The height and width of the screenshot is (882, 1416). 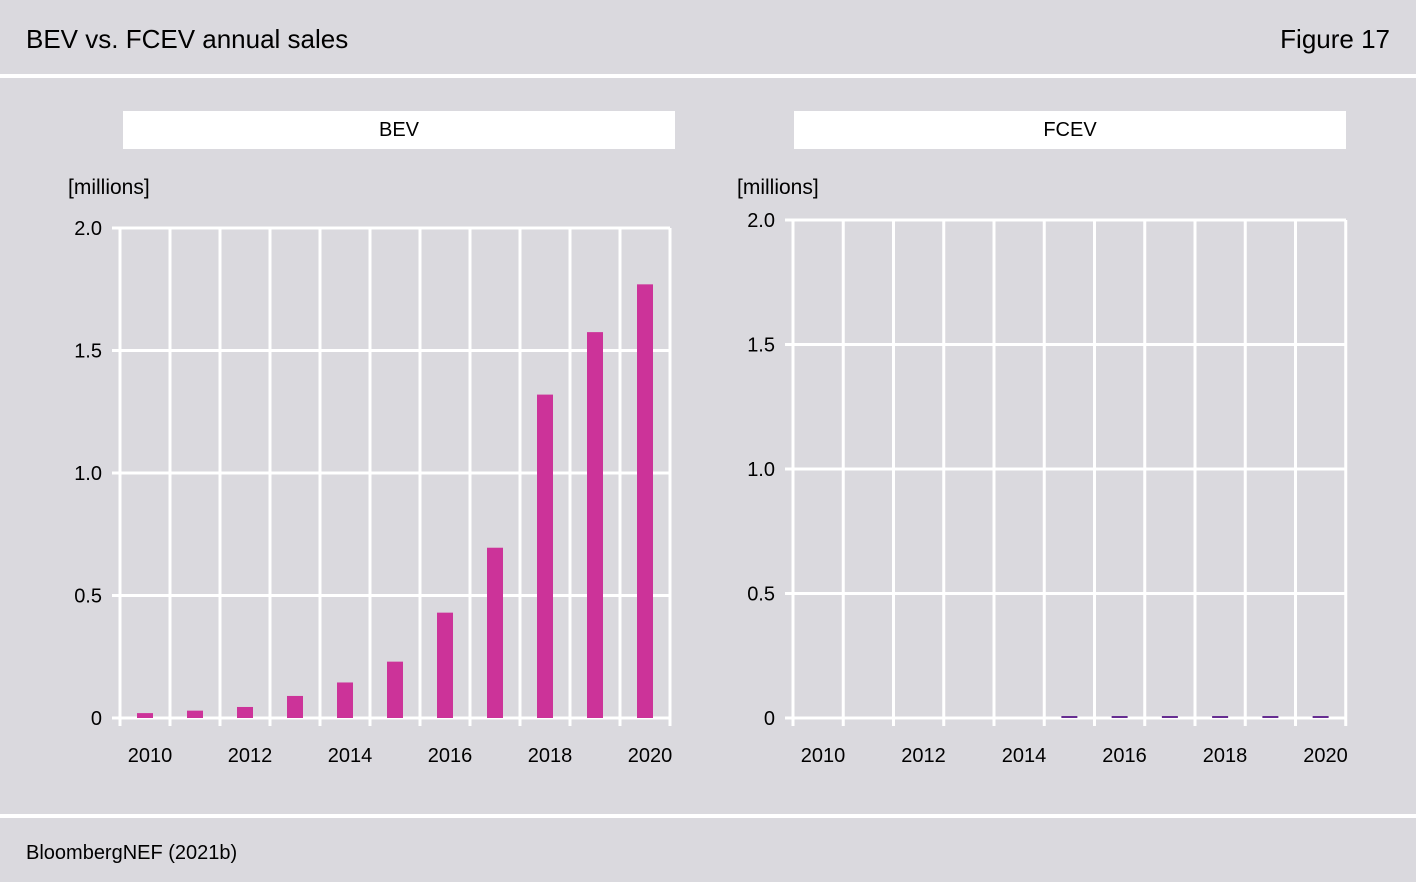 I want to click on fcev-xtick-label: 2016, so click(x=1124, y=756).